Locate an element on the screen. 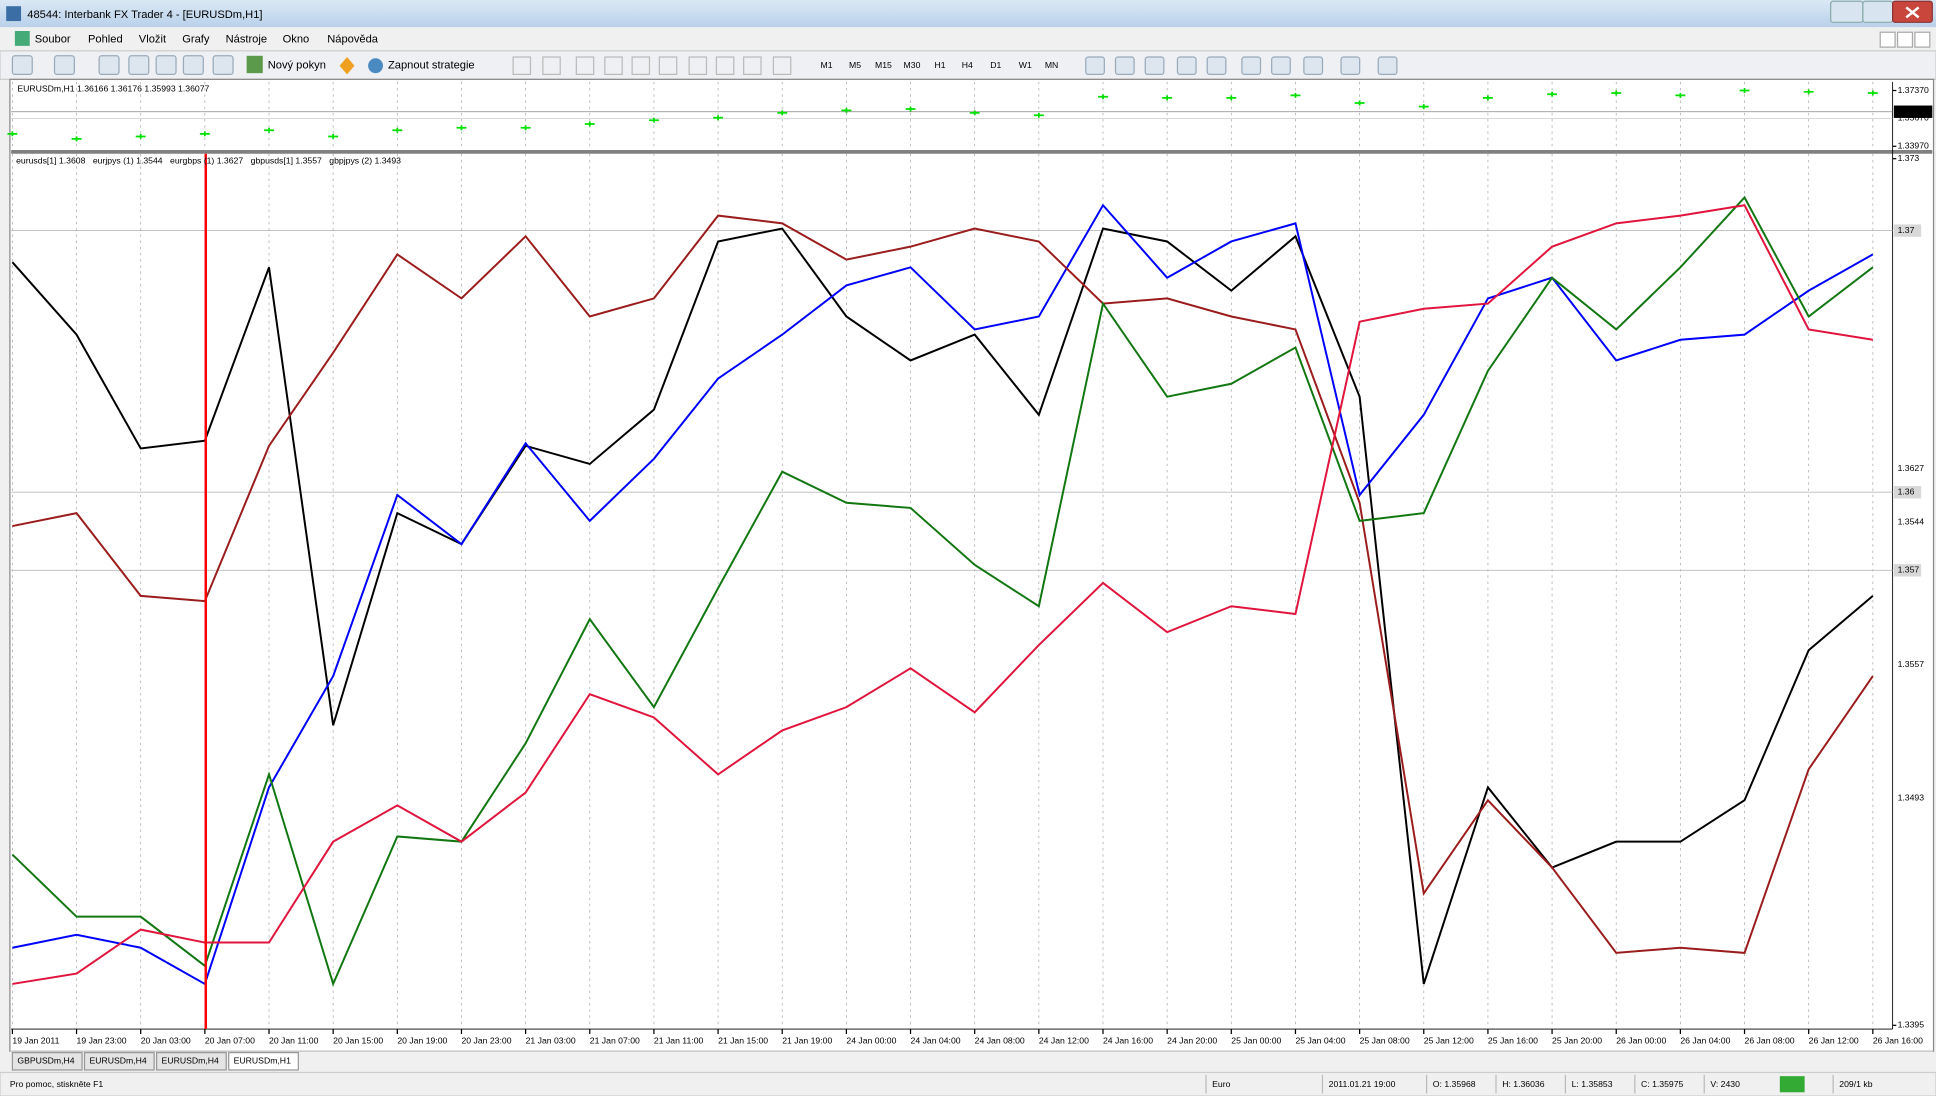  x-tick-label: 25 Jan 08:00 is located at coordinates (1385, 1041).